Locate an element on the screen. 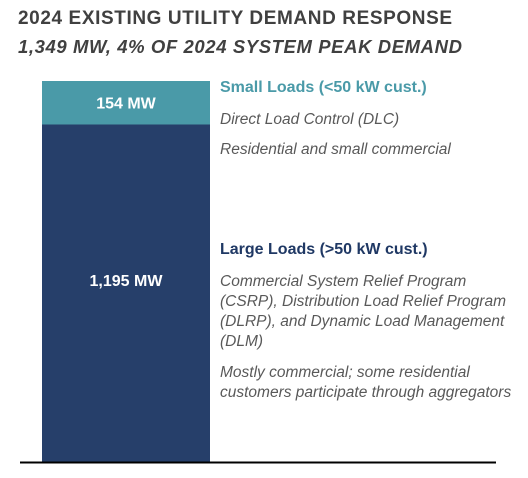 This screenshot has height=478, width=528. data-label-small-loads: 154 MW is located at coordinates (126, 104).